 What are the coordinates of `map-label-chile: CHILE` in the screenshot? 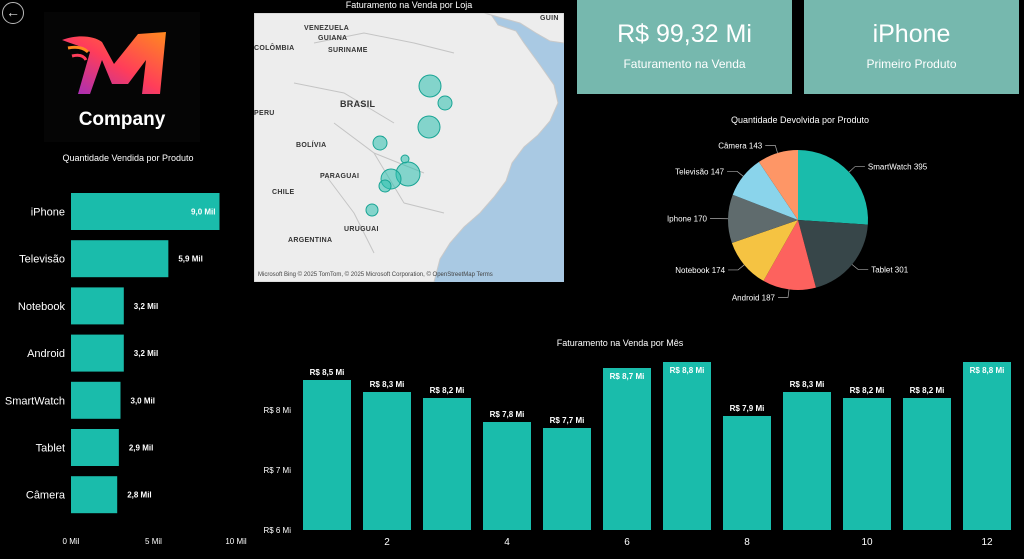 It's located at (283, 192).